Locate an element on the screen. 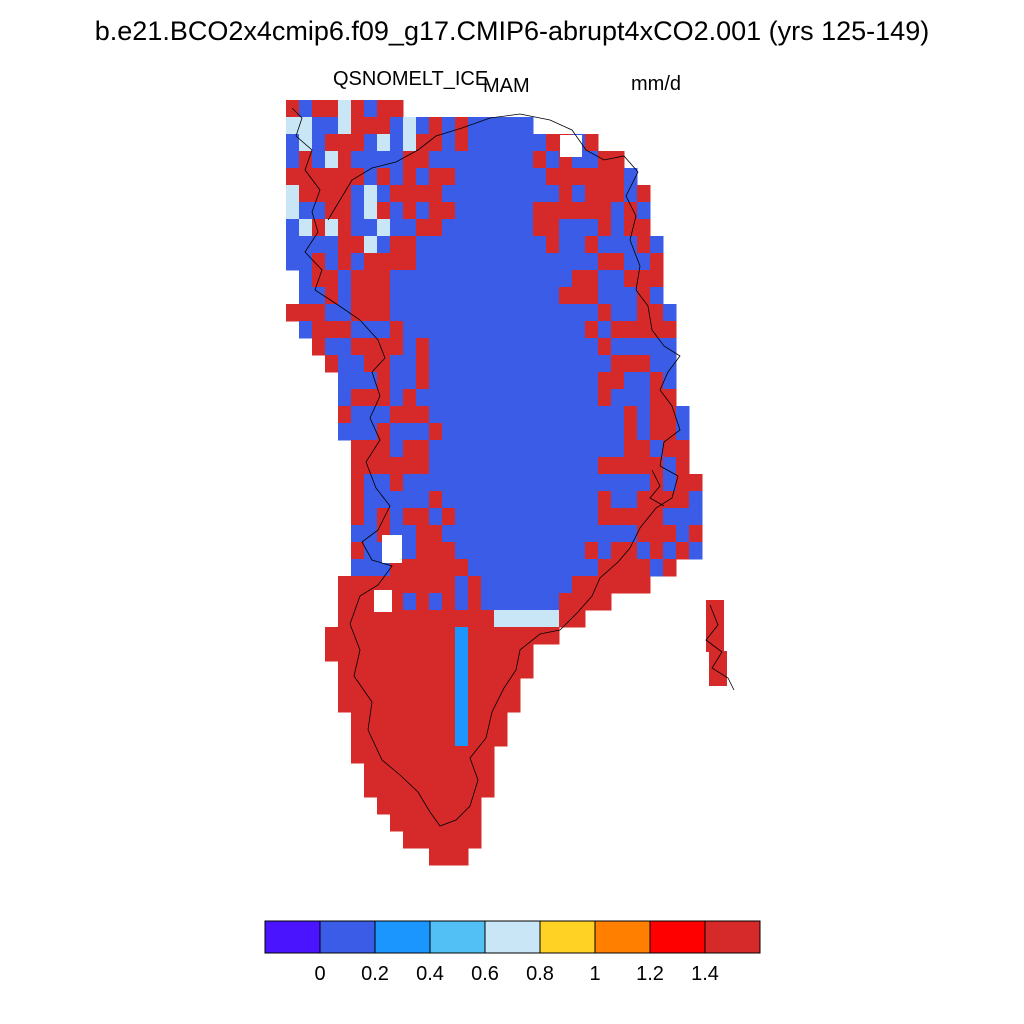  colorbar-tick-label: 0.6 is located at coordinates (485, 974).